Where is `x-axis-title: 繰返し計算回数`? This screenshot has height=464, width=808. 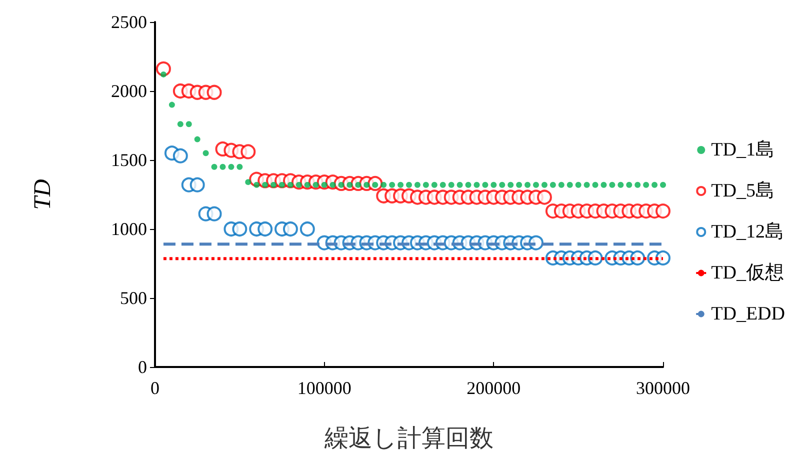 x-axis-title: 繰返し計算回数 is located at coordinates (409, 438).